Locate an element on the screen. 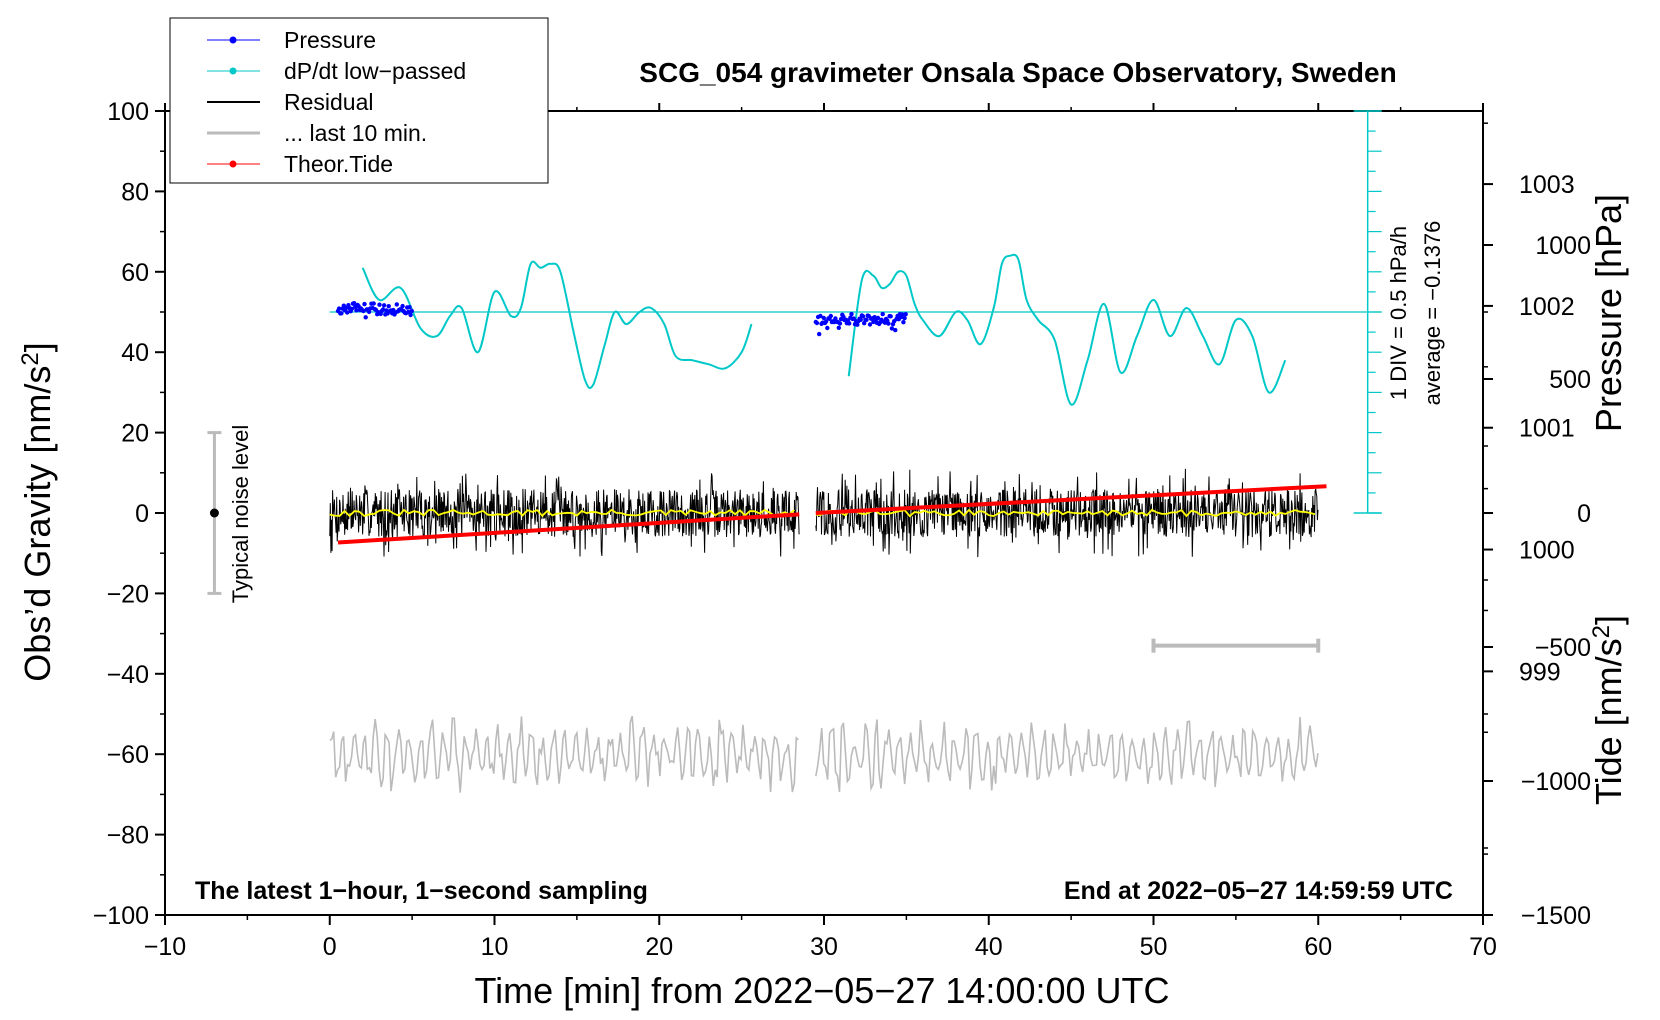 Image resolution: width=1660 pixels, height=1020 pixels. legend-tide-label: Theor.Tide is located at coordinates (338, 164).